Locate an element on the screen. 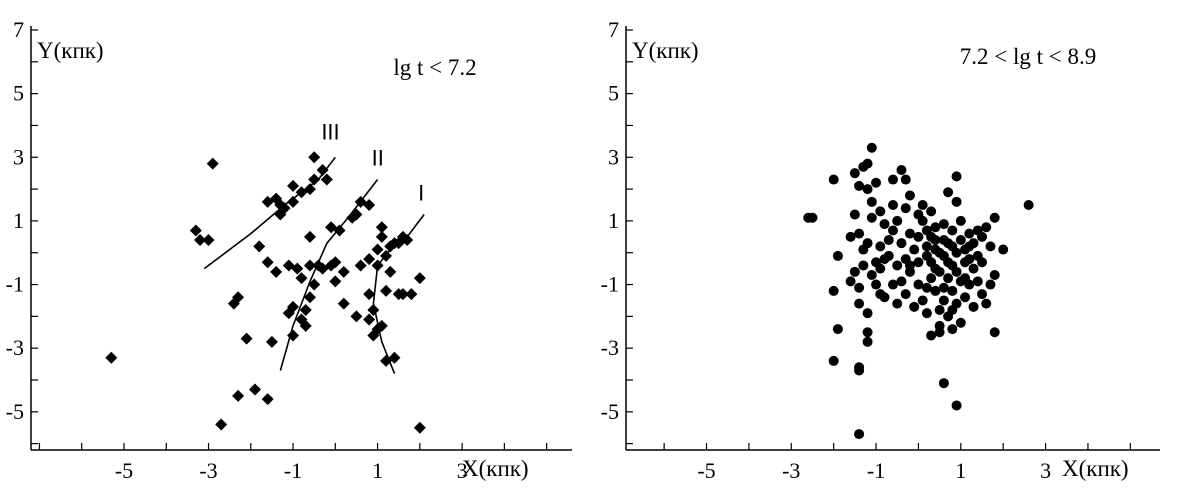 The image size is (1181, 495). y-tick-label: -1 is located at coordinates (15, 284).